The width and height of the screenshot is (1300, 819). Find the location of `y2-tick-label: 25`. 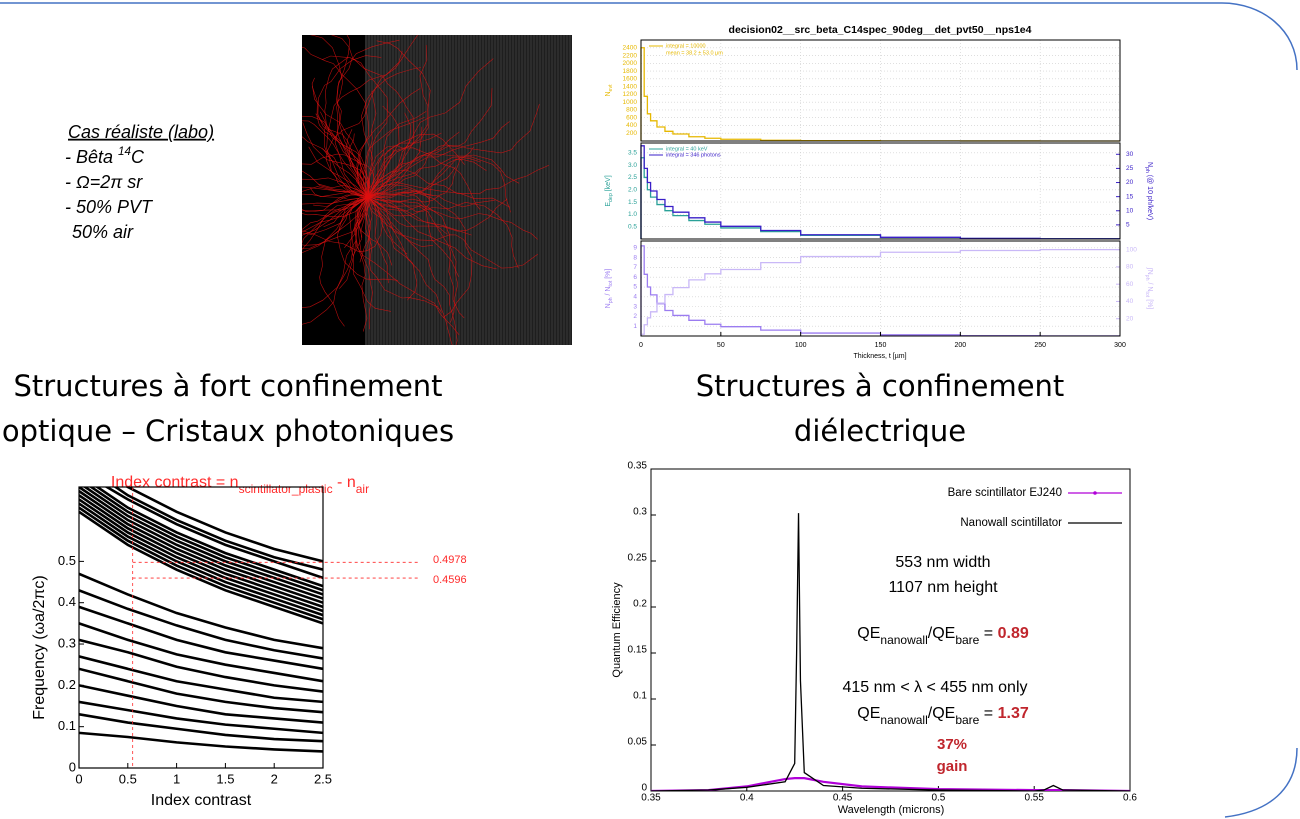

y2-tick-label: 25 is located at coordinates (1130, 168).